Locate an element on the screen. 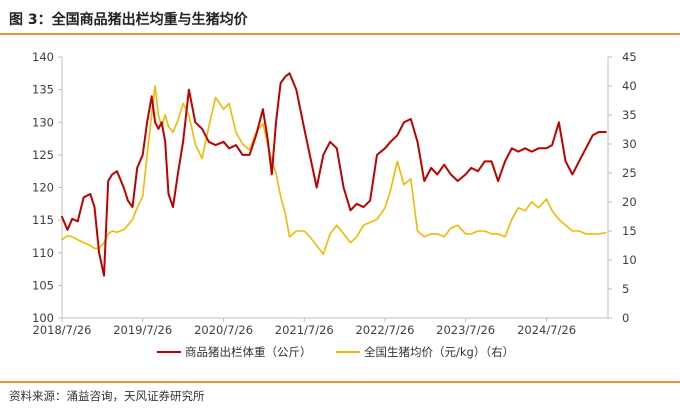 Image resolution: width=680 pixels, height=408 pixels. x-tick-label: 2022/7/26 is located at coordinates (384, 330).